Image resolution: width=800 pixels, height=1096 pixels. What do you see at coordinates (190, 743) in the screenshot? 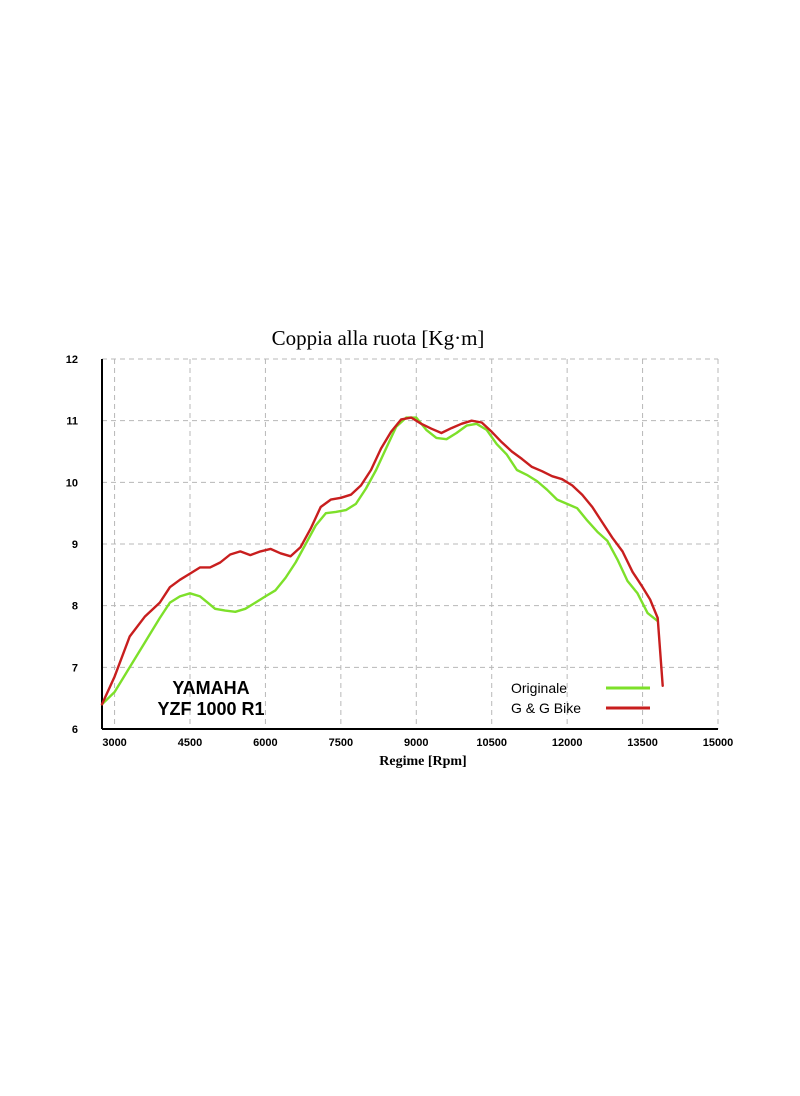
I see `x-tick-label: 4500` at bounding box center [190, 743].